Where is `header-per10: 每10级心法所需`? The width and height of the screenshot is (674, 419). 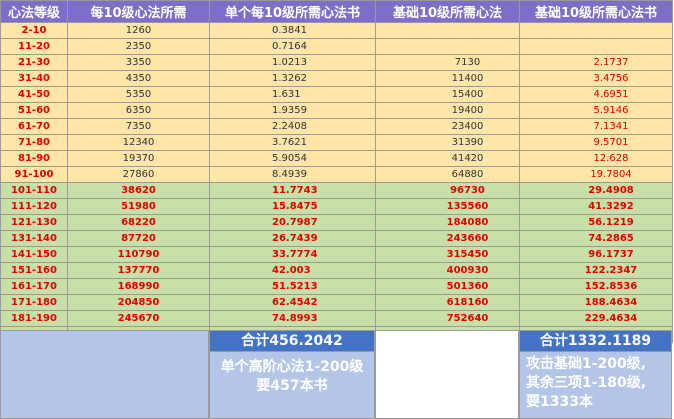 header-per10: 每10级心法所需 is located at coordinates (138, 11).